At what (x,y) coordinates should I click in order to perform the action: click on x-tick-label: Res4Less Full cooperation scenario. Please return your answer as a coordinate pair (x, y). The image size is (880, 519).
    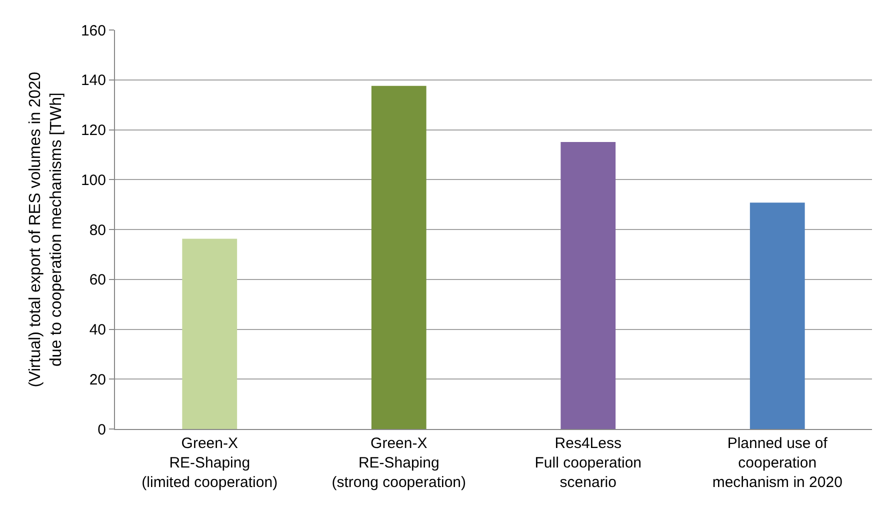
    Looking at the image, I should click on (588, 463).